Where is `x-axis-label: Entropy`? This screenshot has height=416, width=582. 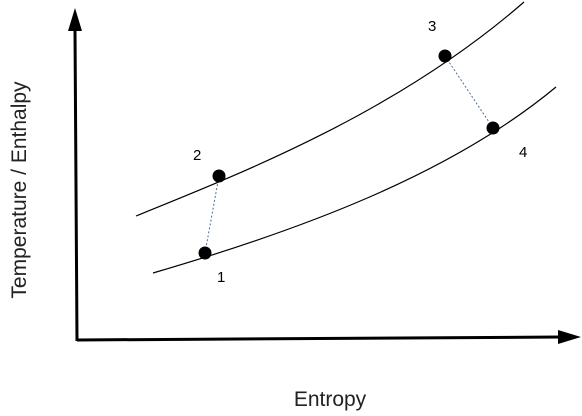 x-axis-label: Entropy is located at coordinates (330, 399).